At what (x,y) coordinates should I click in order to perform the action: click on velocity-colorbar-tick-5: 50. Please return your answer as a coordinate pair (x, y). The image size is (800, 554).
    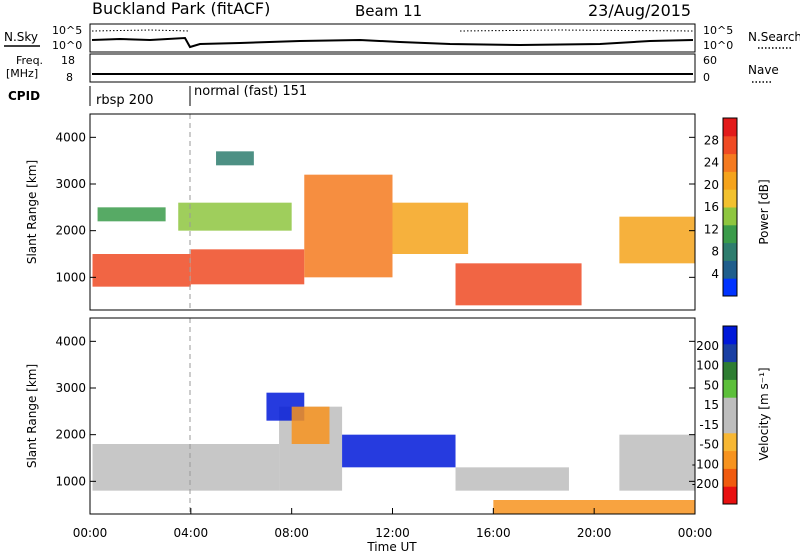
    Looking at the image, I should click on (711, 385).